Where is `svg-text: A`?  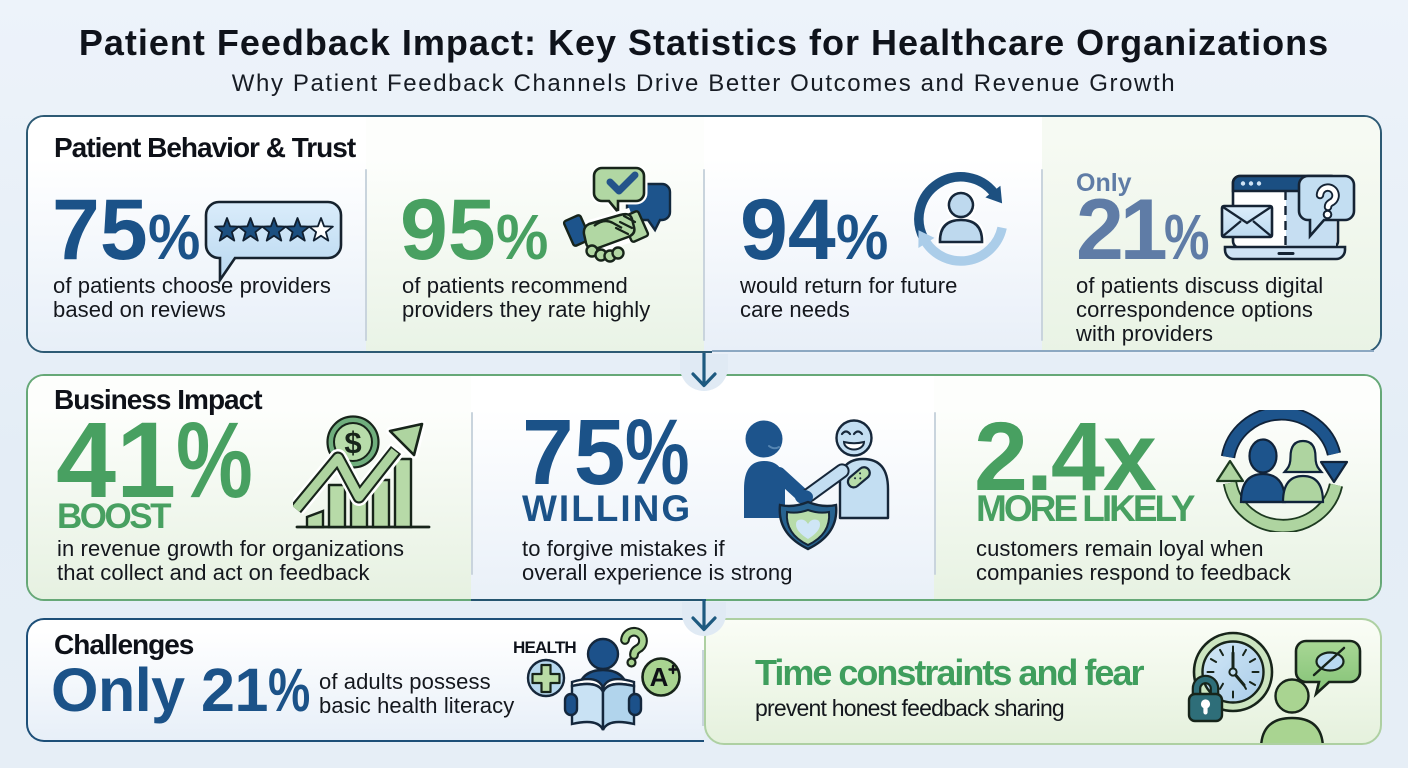 svg-text: A is located at coordinates (659, 677).